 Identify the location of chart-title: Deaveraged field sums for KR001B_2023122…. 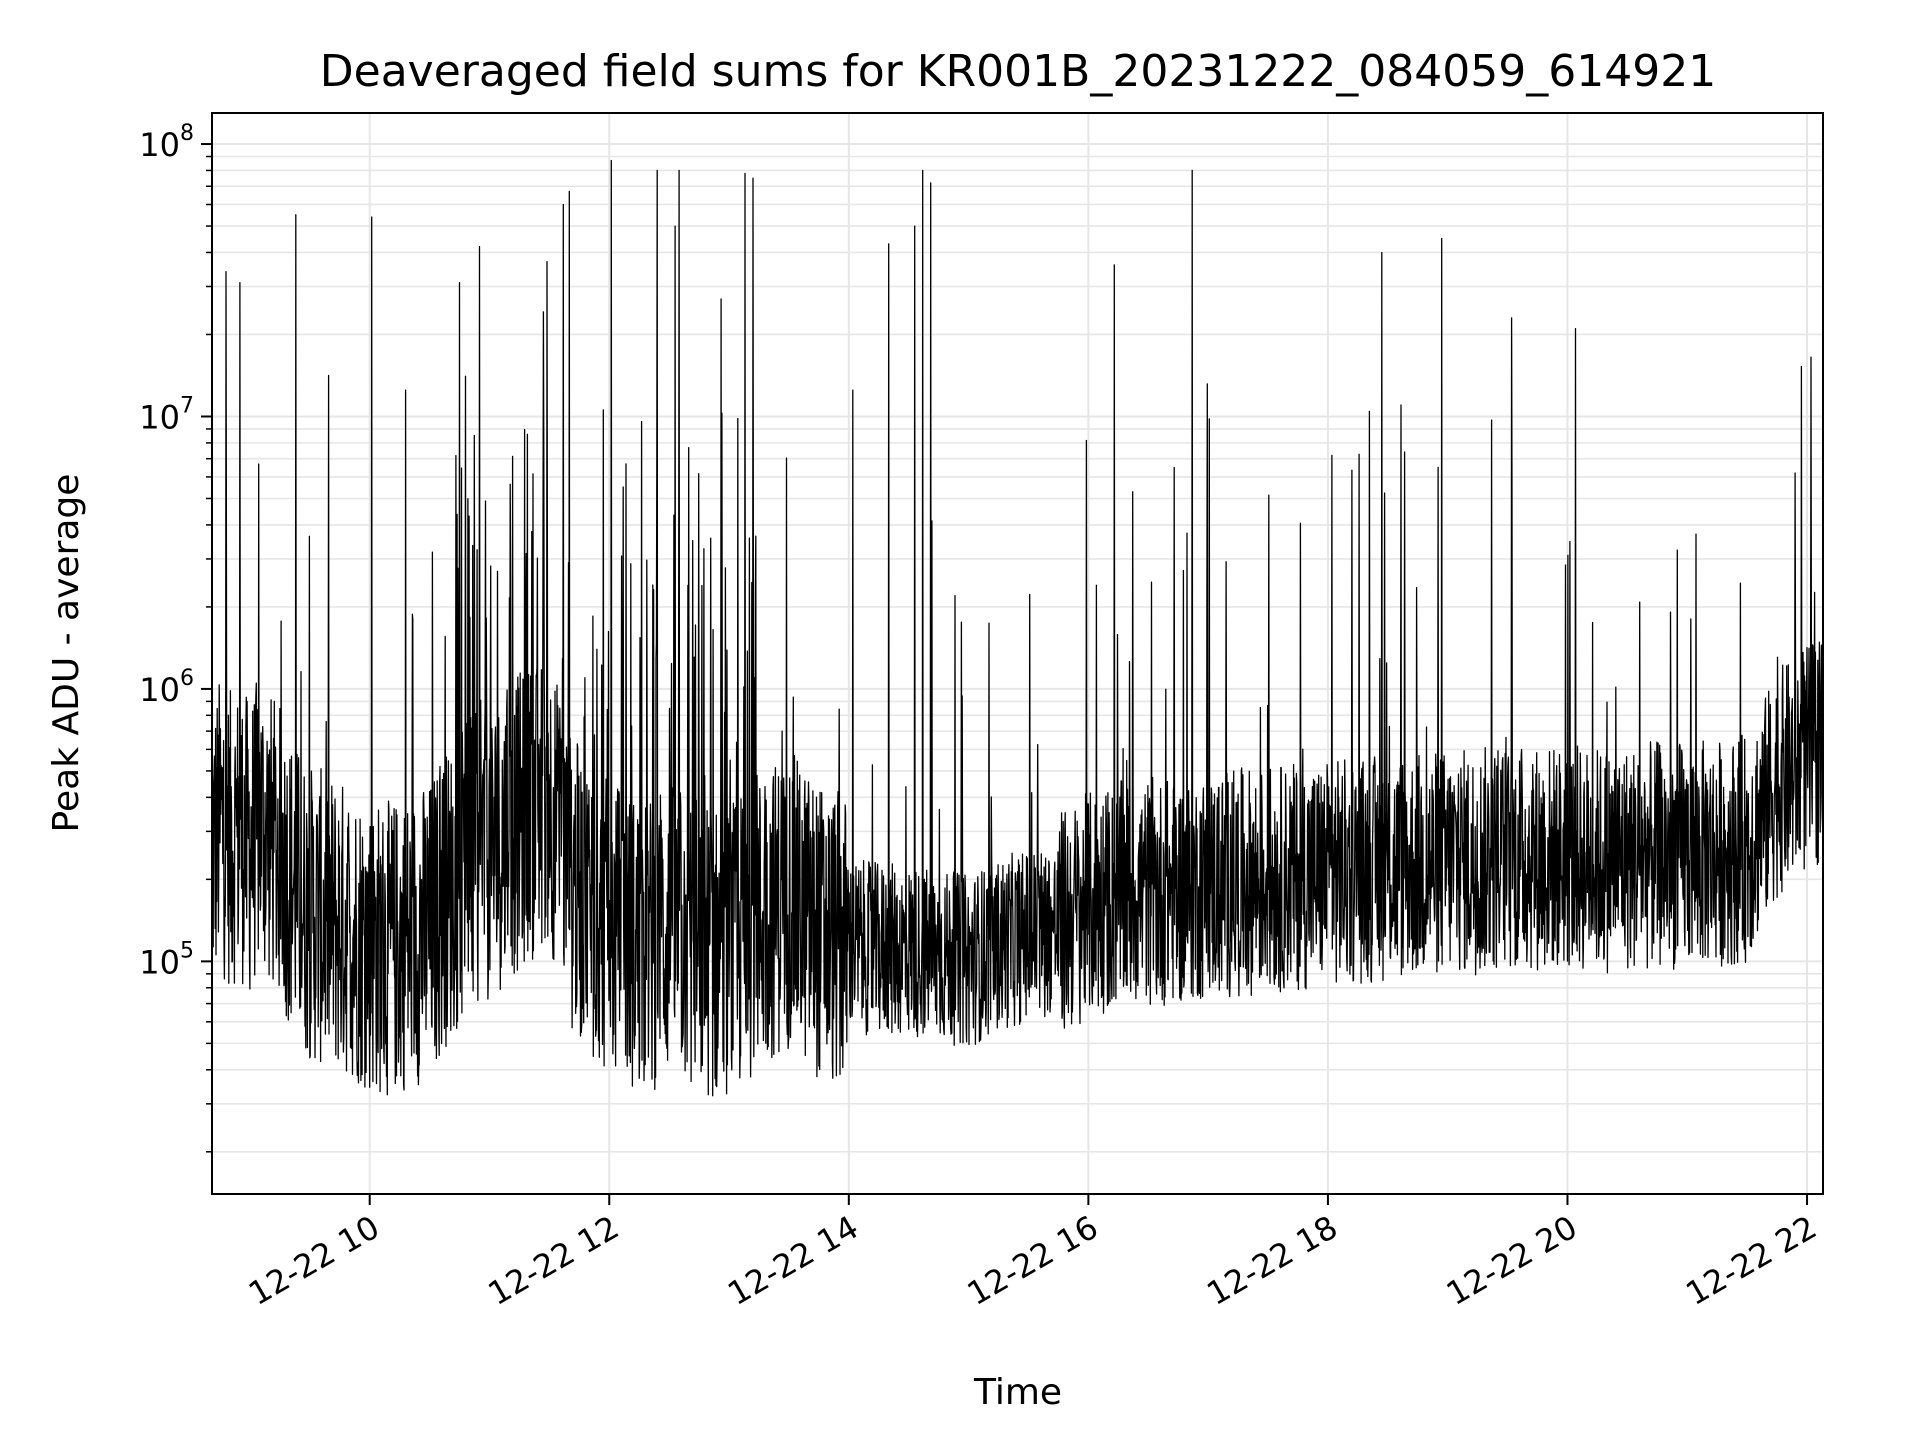
(1018, 71).